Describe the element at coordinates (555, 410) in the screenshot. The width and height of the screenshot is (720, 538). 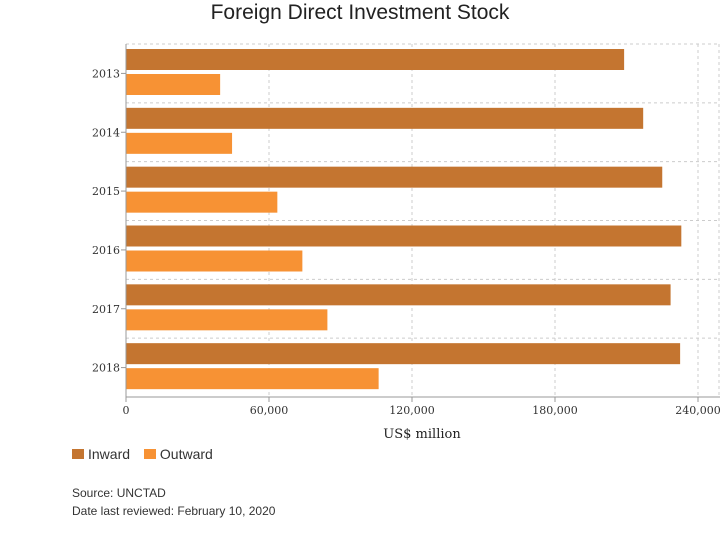
I see `x-tick-label: 180,000` at that location.